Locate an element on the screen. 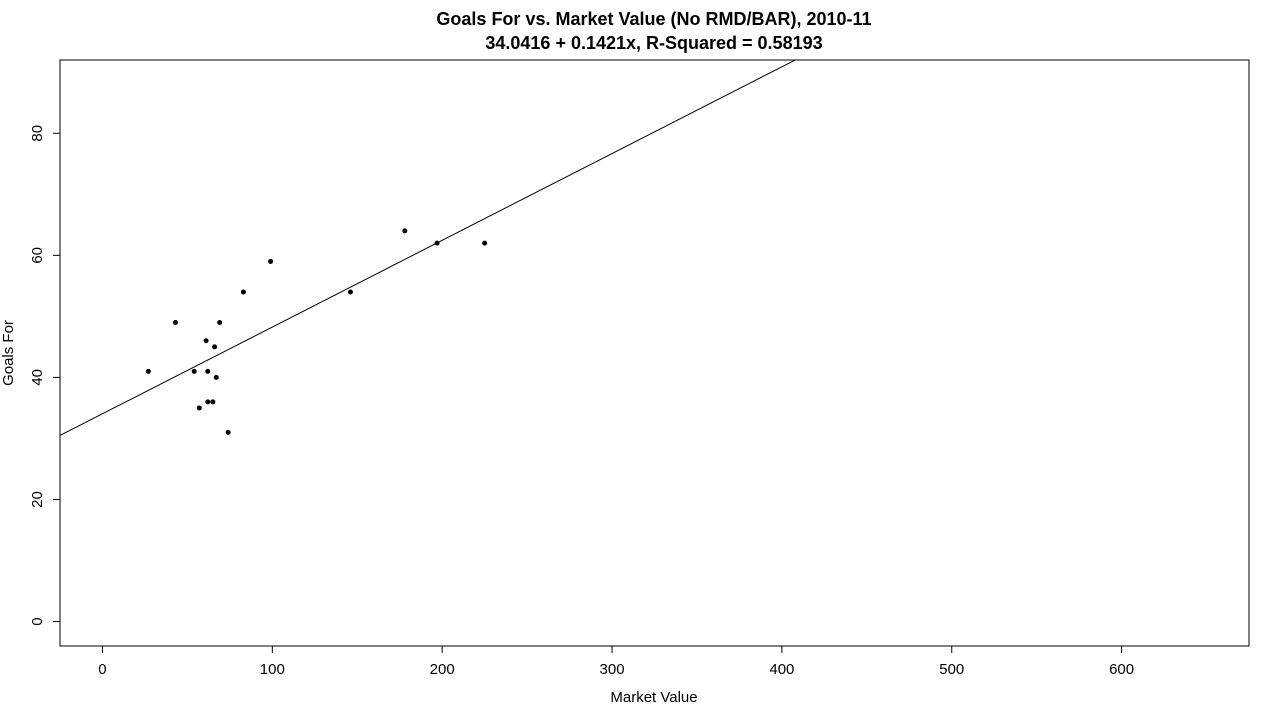 The height and width of the screenshot is (720, 1280). x-axis: 0 100 200 300 400 500 600 is located at coordinates (616, 661).